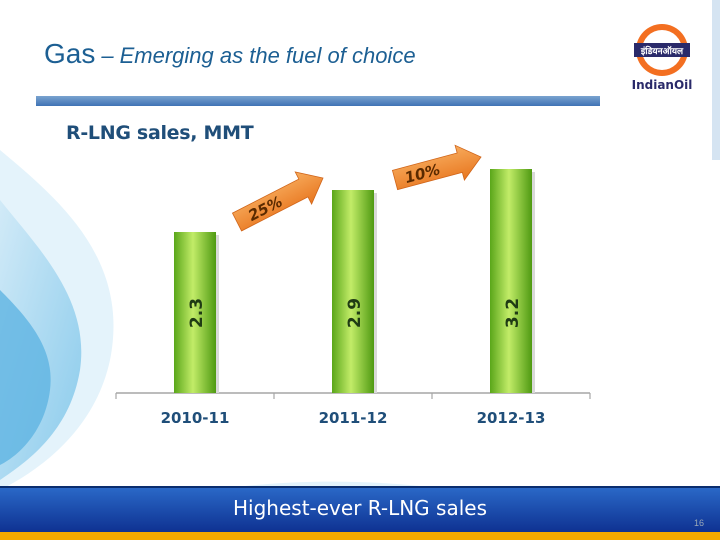 The height and width of the screenshot is (540, 720). I want to click on growth-arrow-10%: 10%, so click(436, 167).